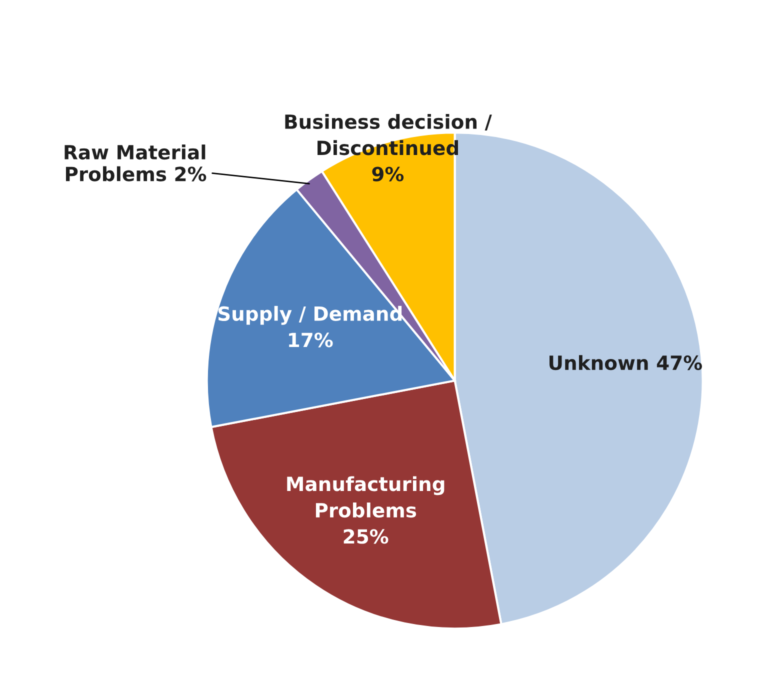  Describe the element at coordinates (365, 497) in the screenshot. I see `slice-label: Manufacturing Problems` at that location.